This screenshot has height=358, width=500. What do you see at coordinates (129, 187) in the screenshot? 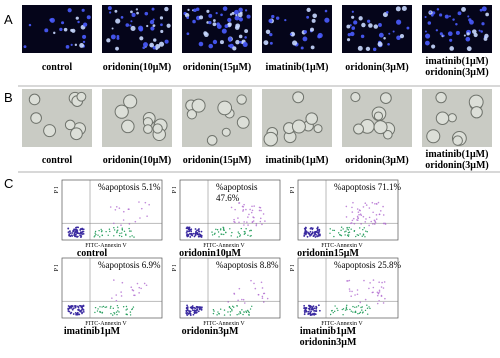
I see `apoptosis-label: %apoptosis 5.1%` at bounding box center [129, 187].